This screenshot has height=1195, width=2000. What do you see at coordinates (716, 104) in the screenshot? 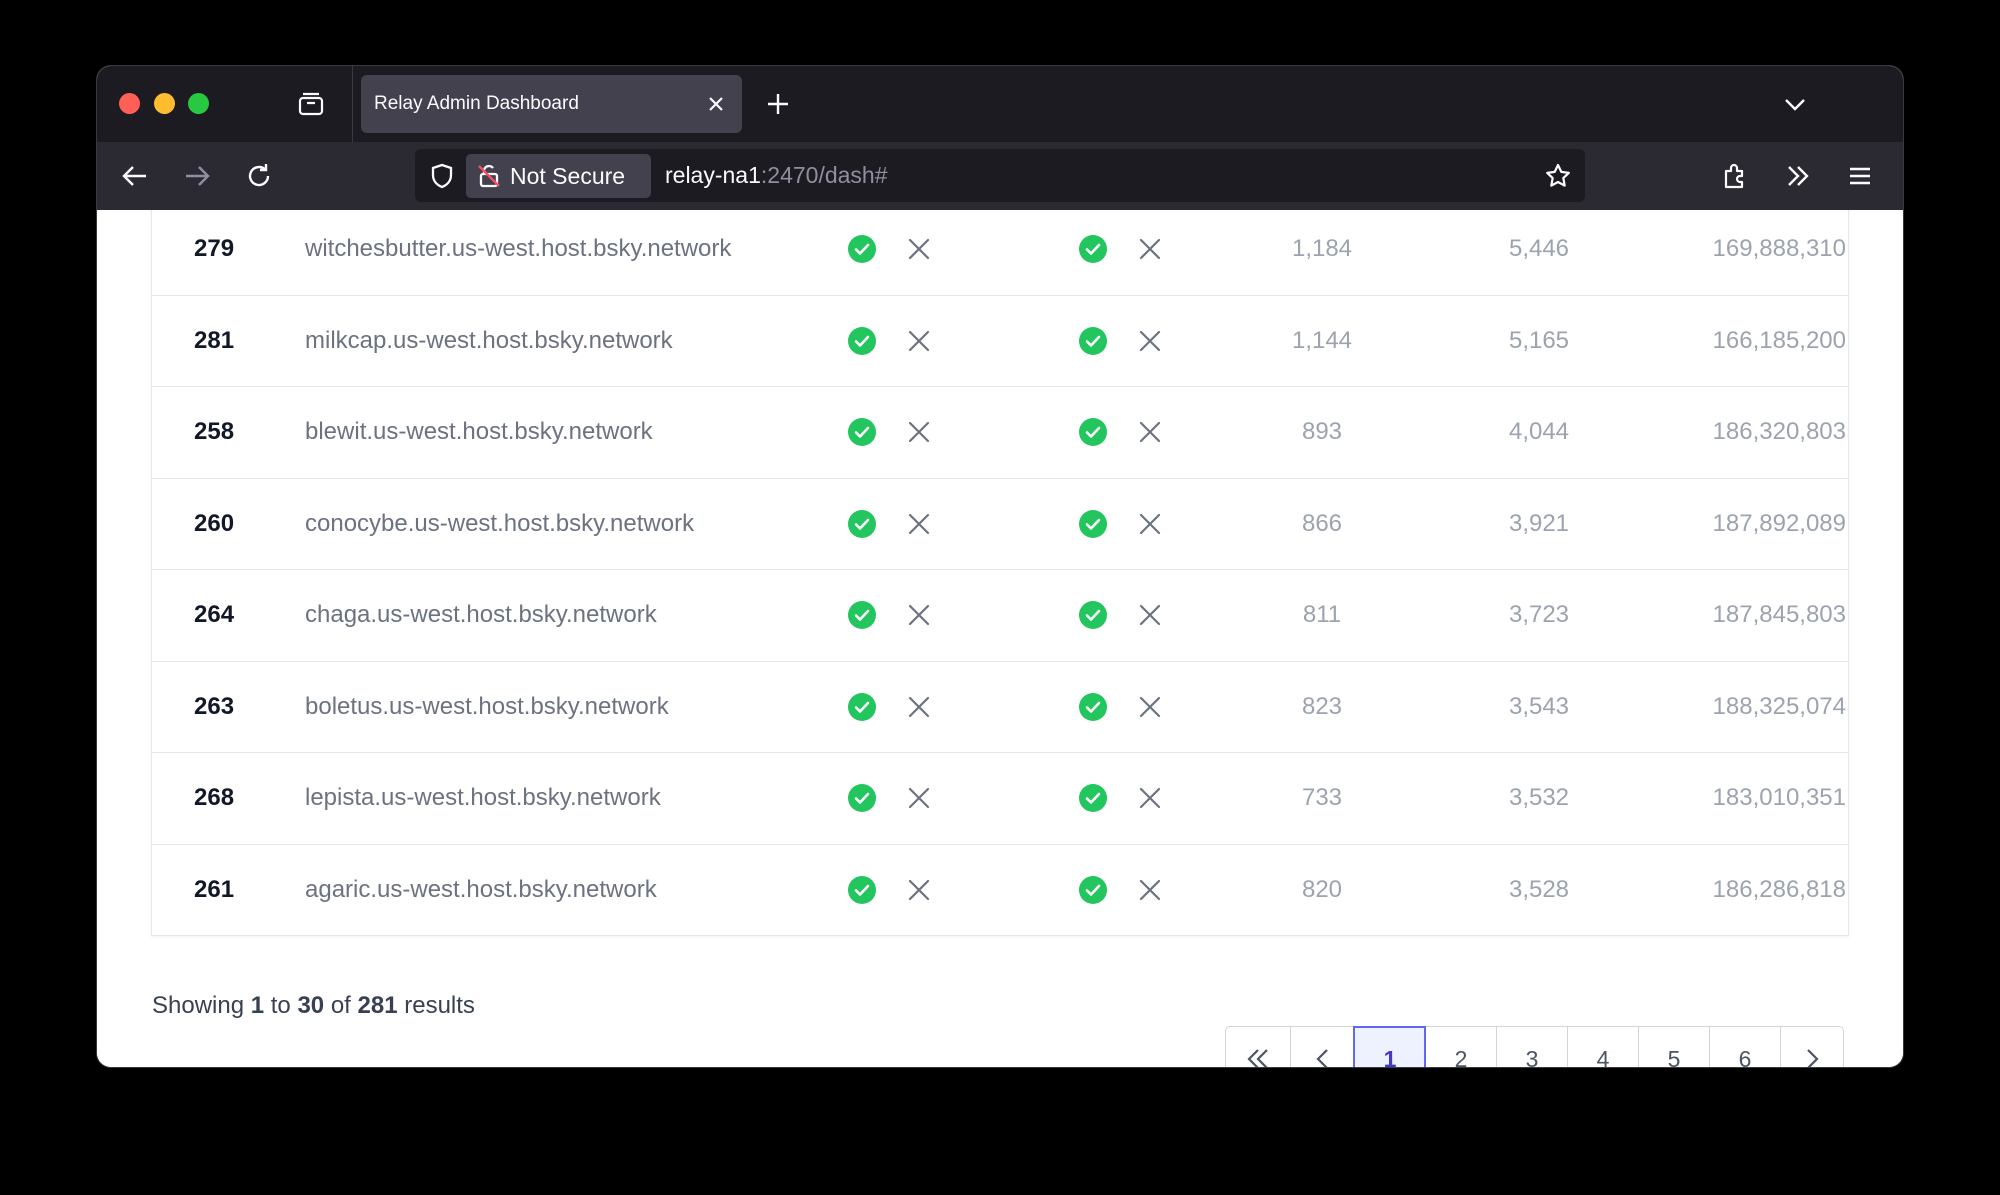
I see `tab-close-icon` at bounding box center [716, 104].